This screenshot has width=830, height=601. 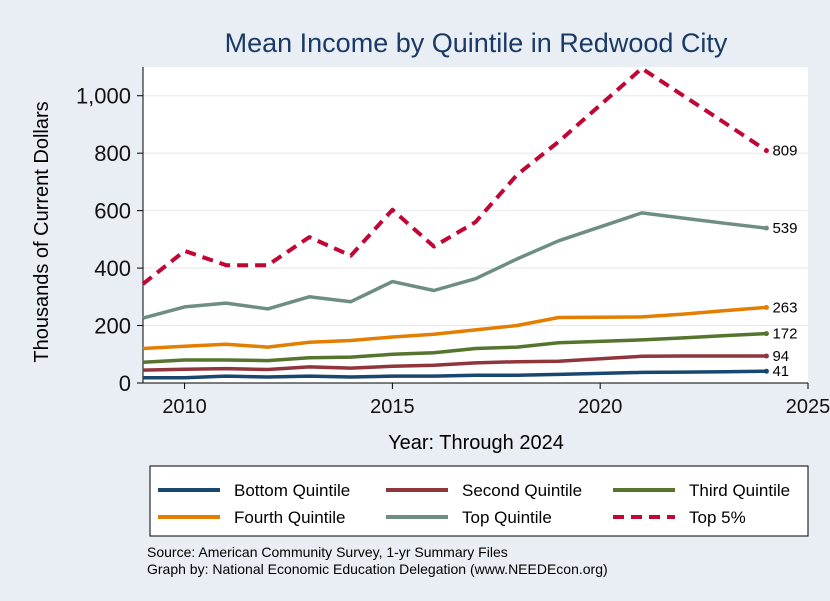 I want to click on end-point-fourth-quintile, so click(x=766, y=307).